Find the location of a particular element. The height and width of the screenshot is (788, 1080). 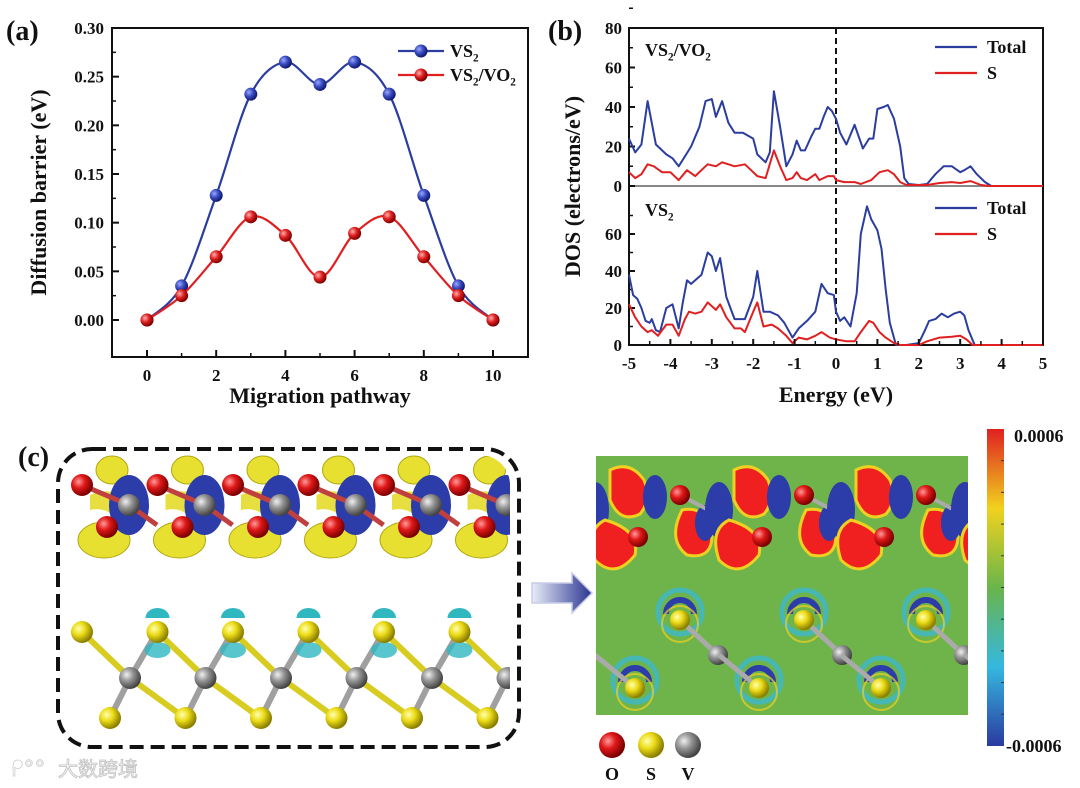

colorbar-min-label: -0.0006 is located at coordinates (1034, 746).